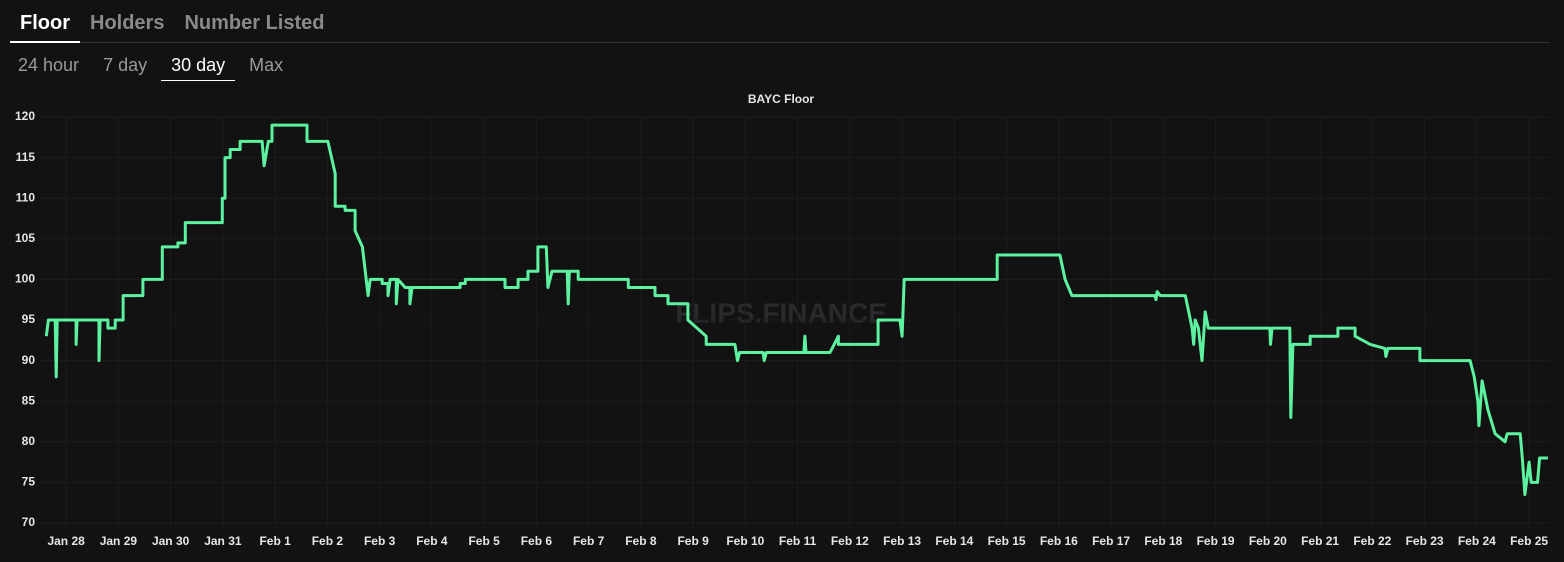 Image resolution: width=1564 pixels, height=562 pixels. What do you see at coordinates (127, 23) in the screenshot?
I see `tab: Holders` at bounding box center [127, 23].